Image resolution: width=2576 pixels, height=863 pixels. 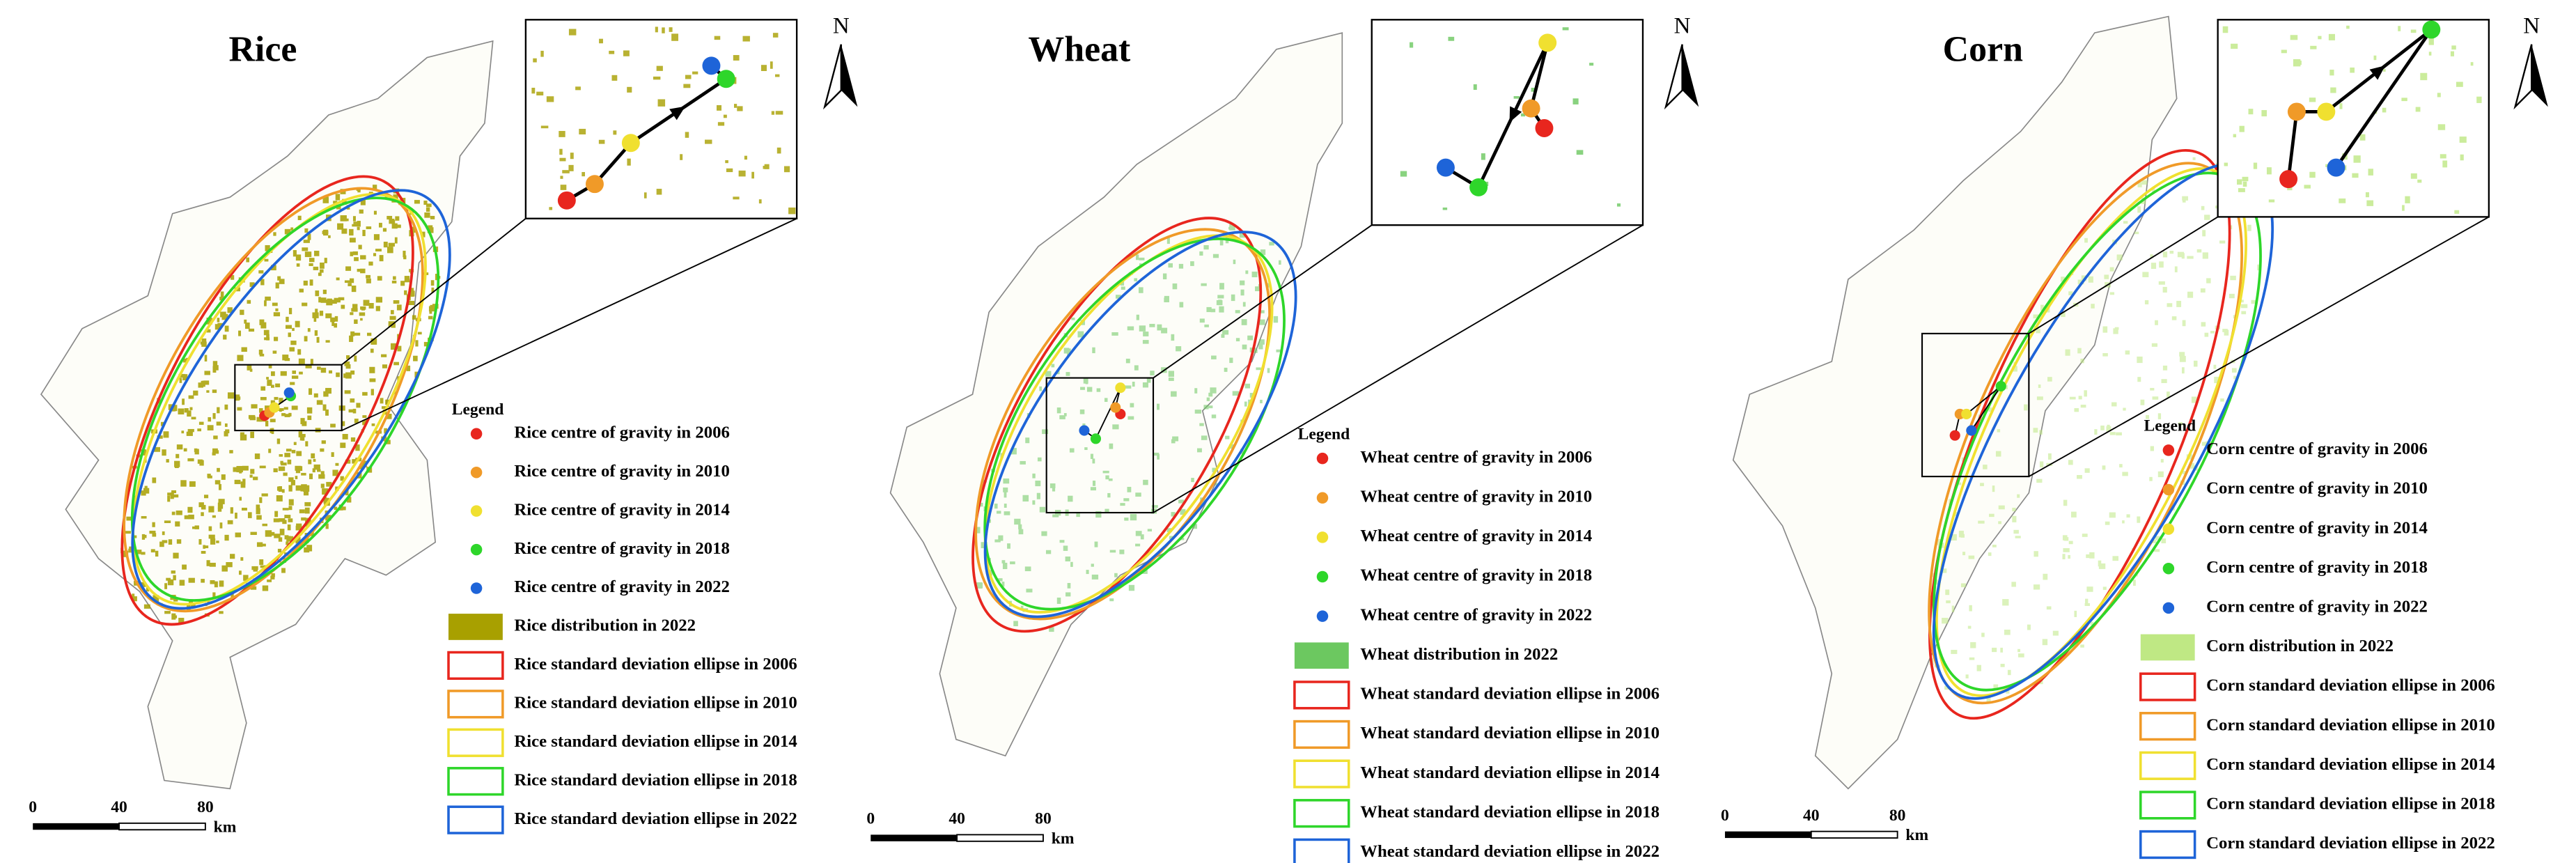 What do you see at coordinates (622, 509) in the screenshot?
I see `legend-label: Rice centre of gravity in 2014` at bounding box center [622, 509].